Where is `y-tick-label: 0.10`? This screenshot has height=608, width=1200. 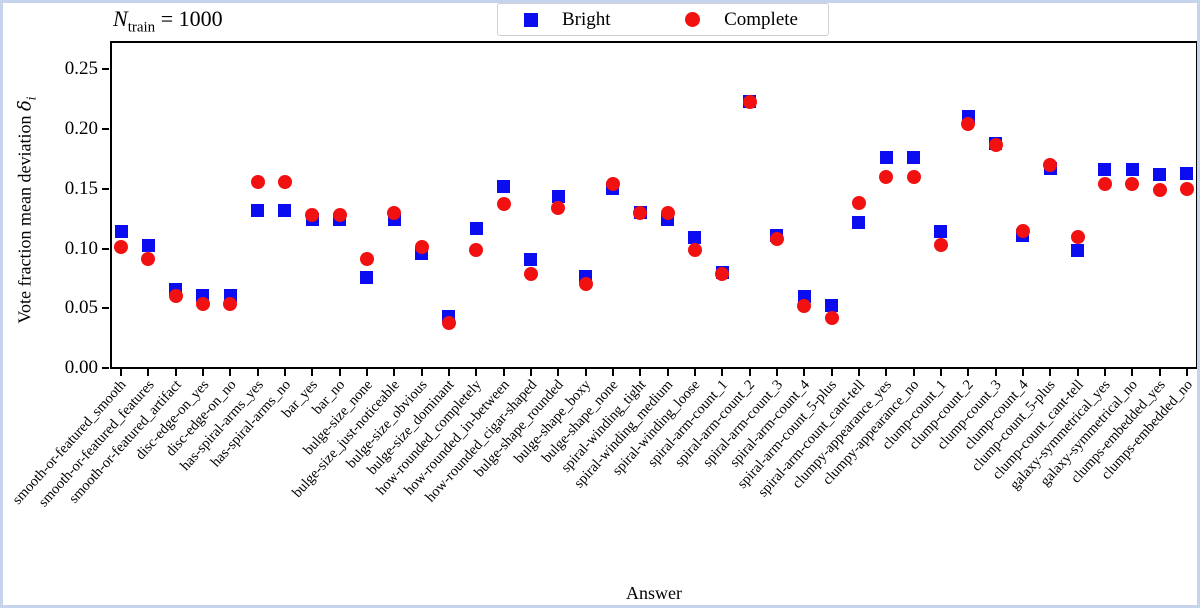 y-tick-label: 0.10 is located at coordinates (81, 248).